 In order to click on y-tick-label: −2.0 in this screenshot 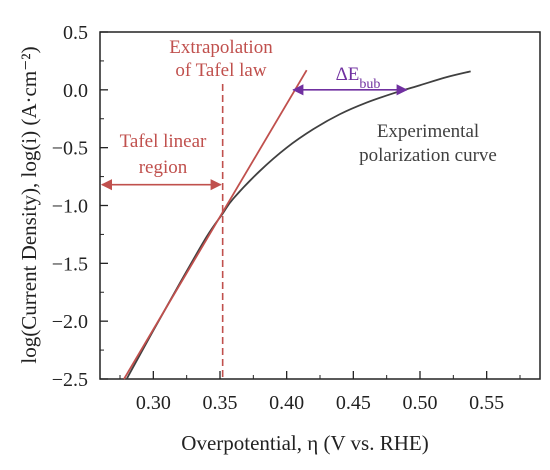, I will do `click(70, 322)`.